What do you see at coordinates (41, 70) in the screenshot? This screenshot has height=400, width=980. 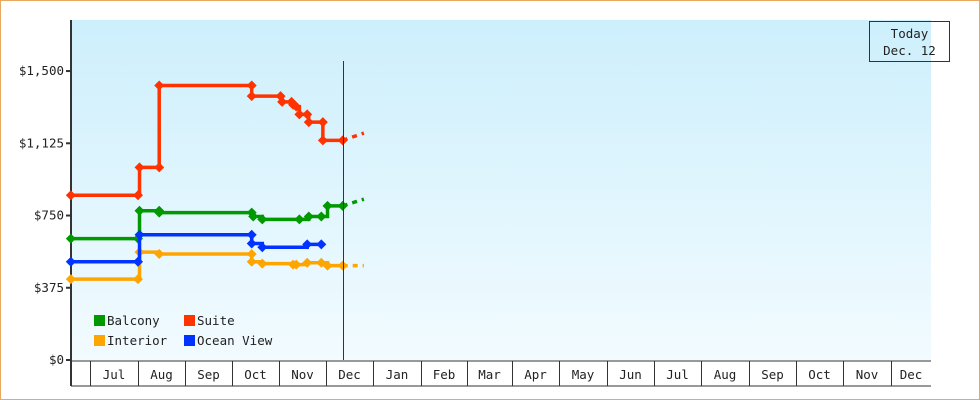 I see `y-tick-label: $1,500` at bounding box center [41, 70].